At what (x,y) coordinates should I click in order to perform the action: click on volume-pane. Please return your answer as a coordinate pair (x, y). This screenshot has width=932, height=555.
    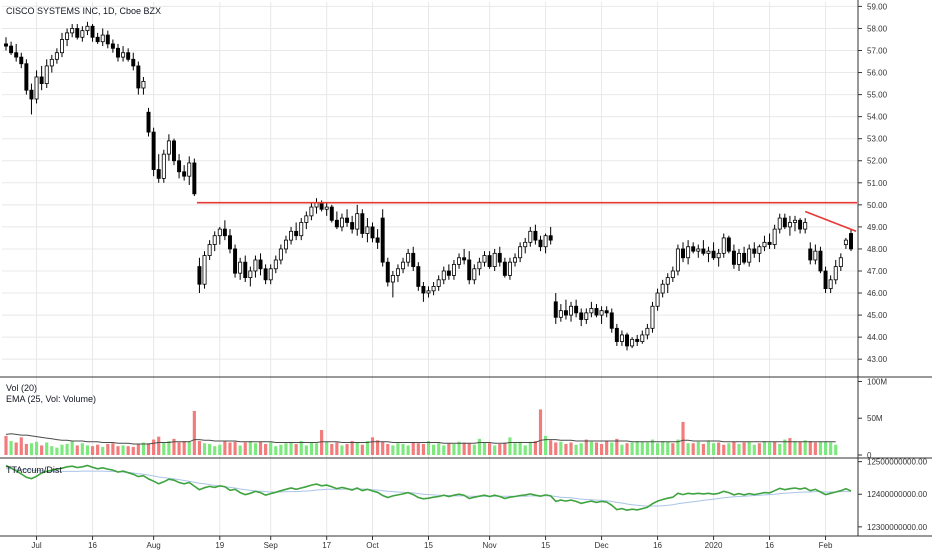
    Looking at the image, I should click on (421, 432).